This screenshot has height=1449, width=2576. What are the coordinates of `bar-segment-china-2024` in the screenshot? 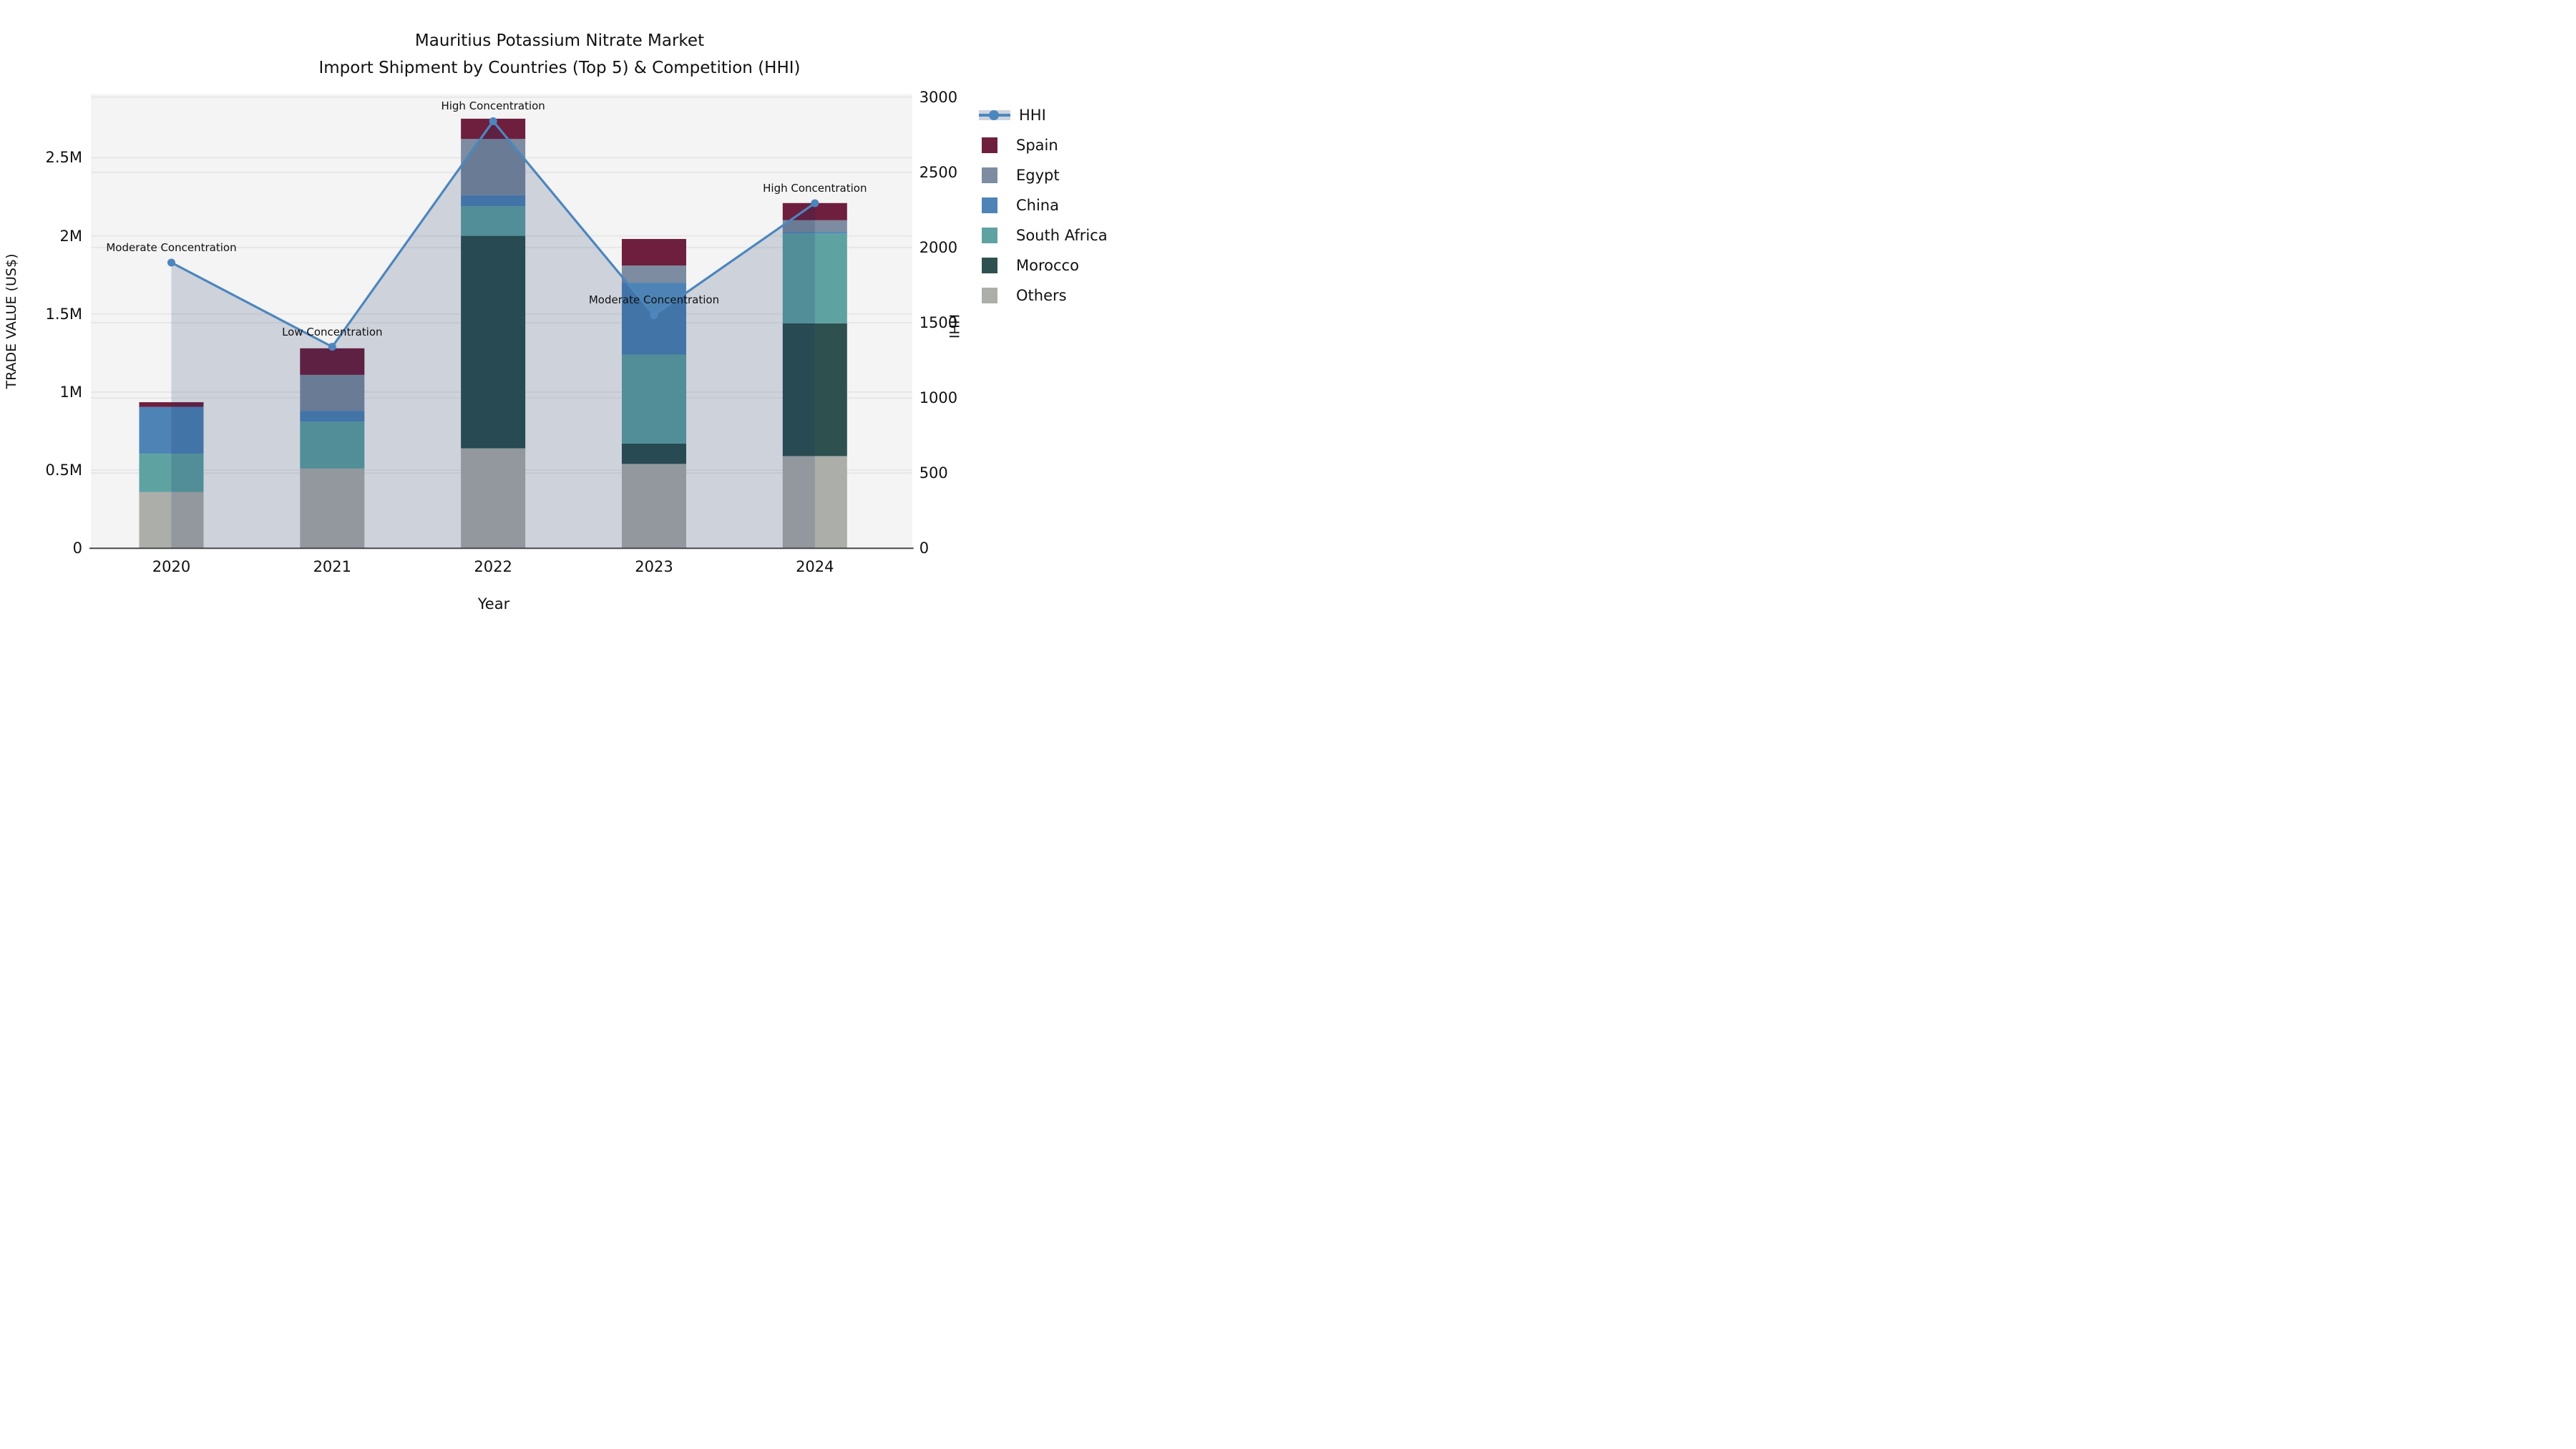 It's located at (814, 233).